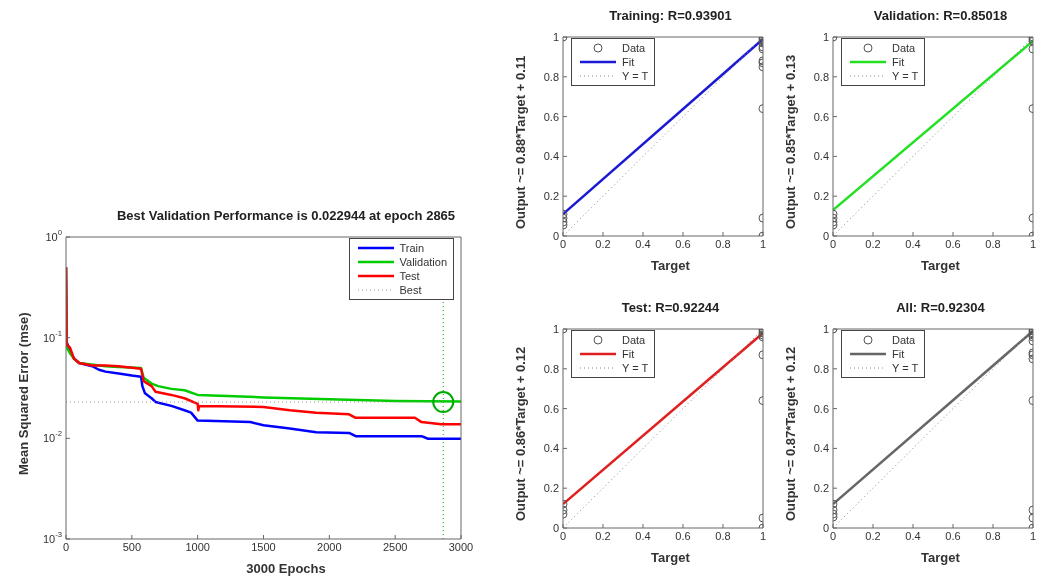 The width and height of the screenshot is (1057, 586). What do you see at coordinates (286, 216) in the screenshot?
I see `chart-title: Best Validation Performance is 0.022944 at epoch 2865` at bounding box center [286, 216].